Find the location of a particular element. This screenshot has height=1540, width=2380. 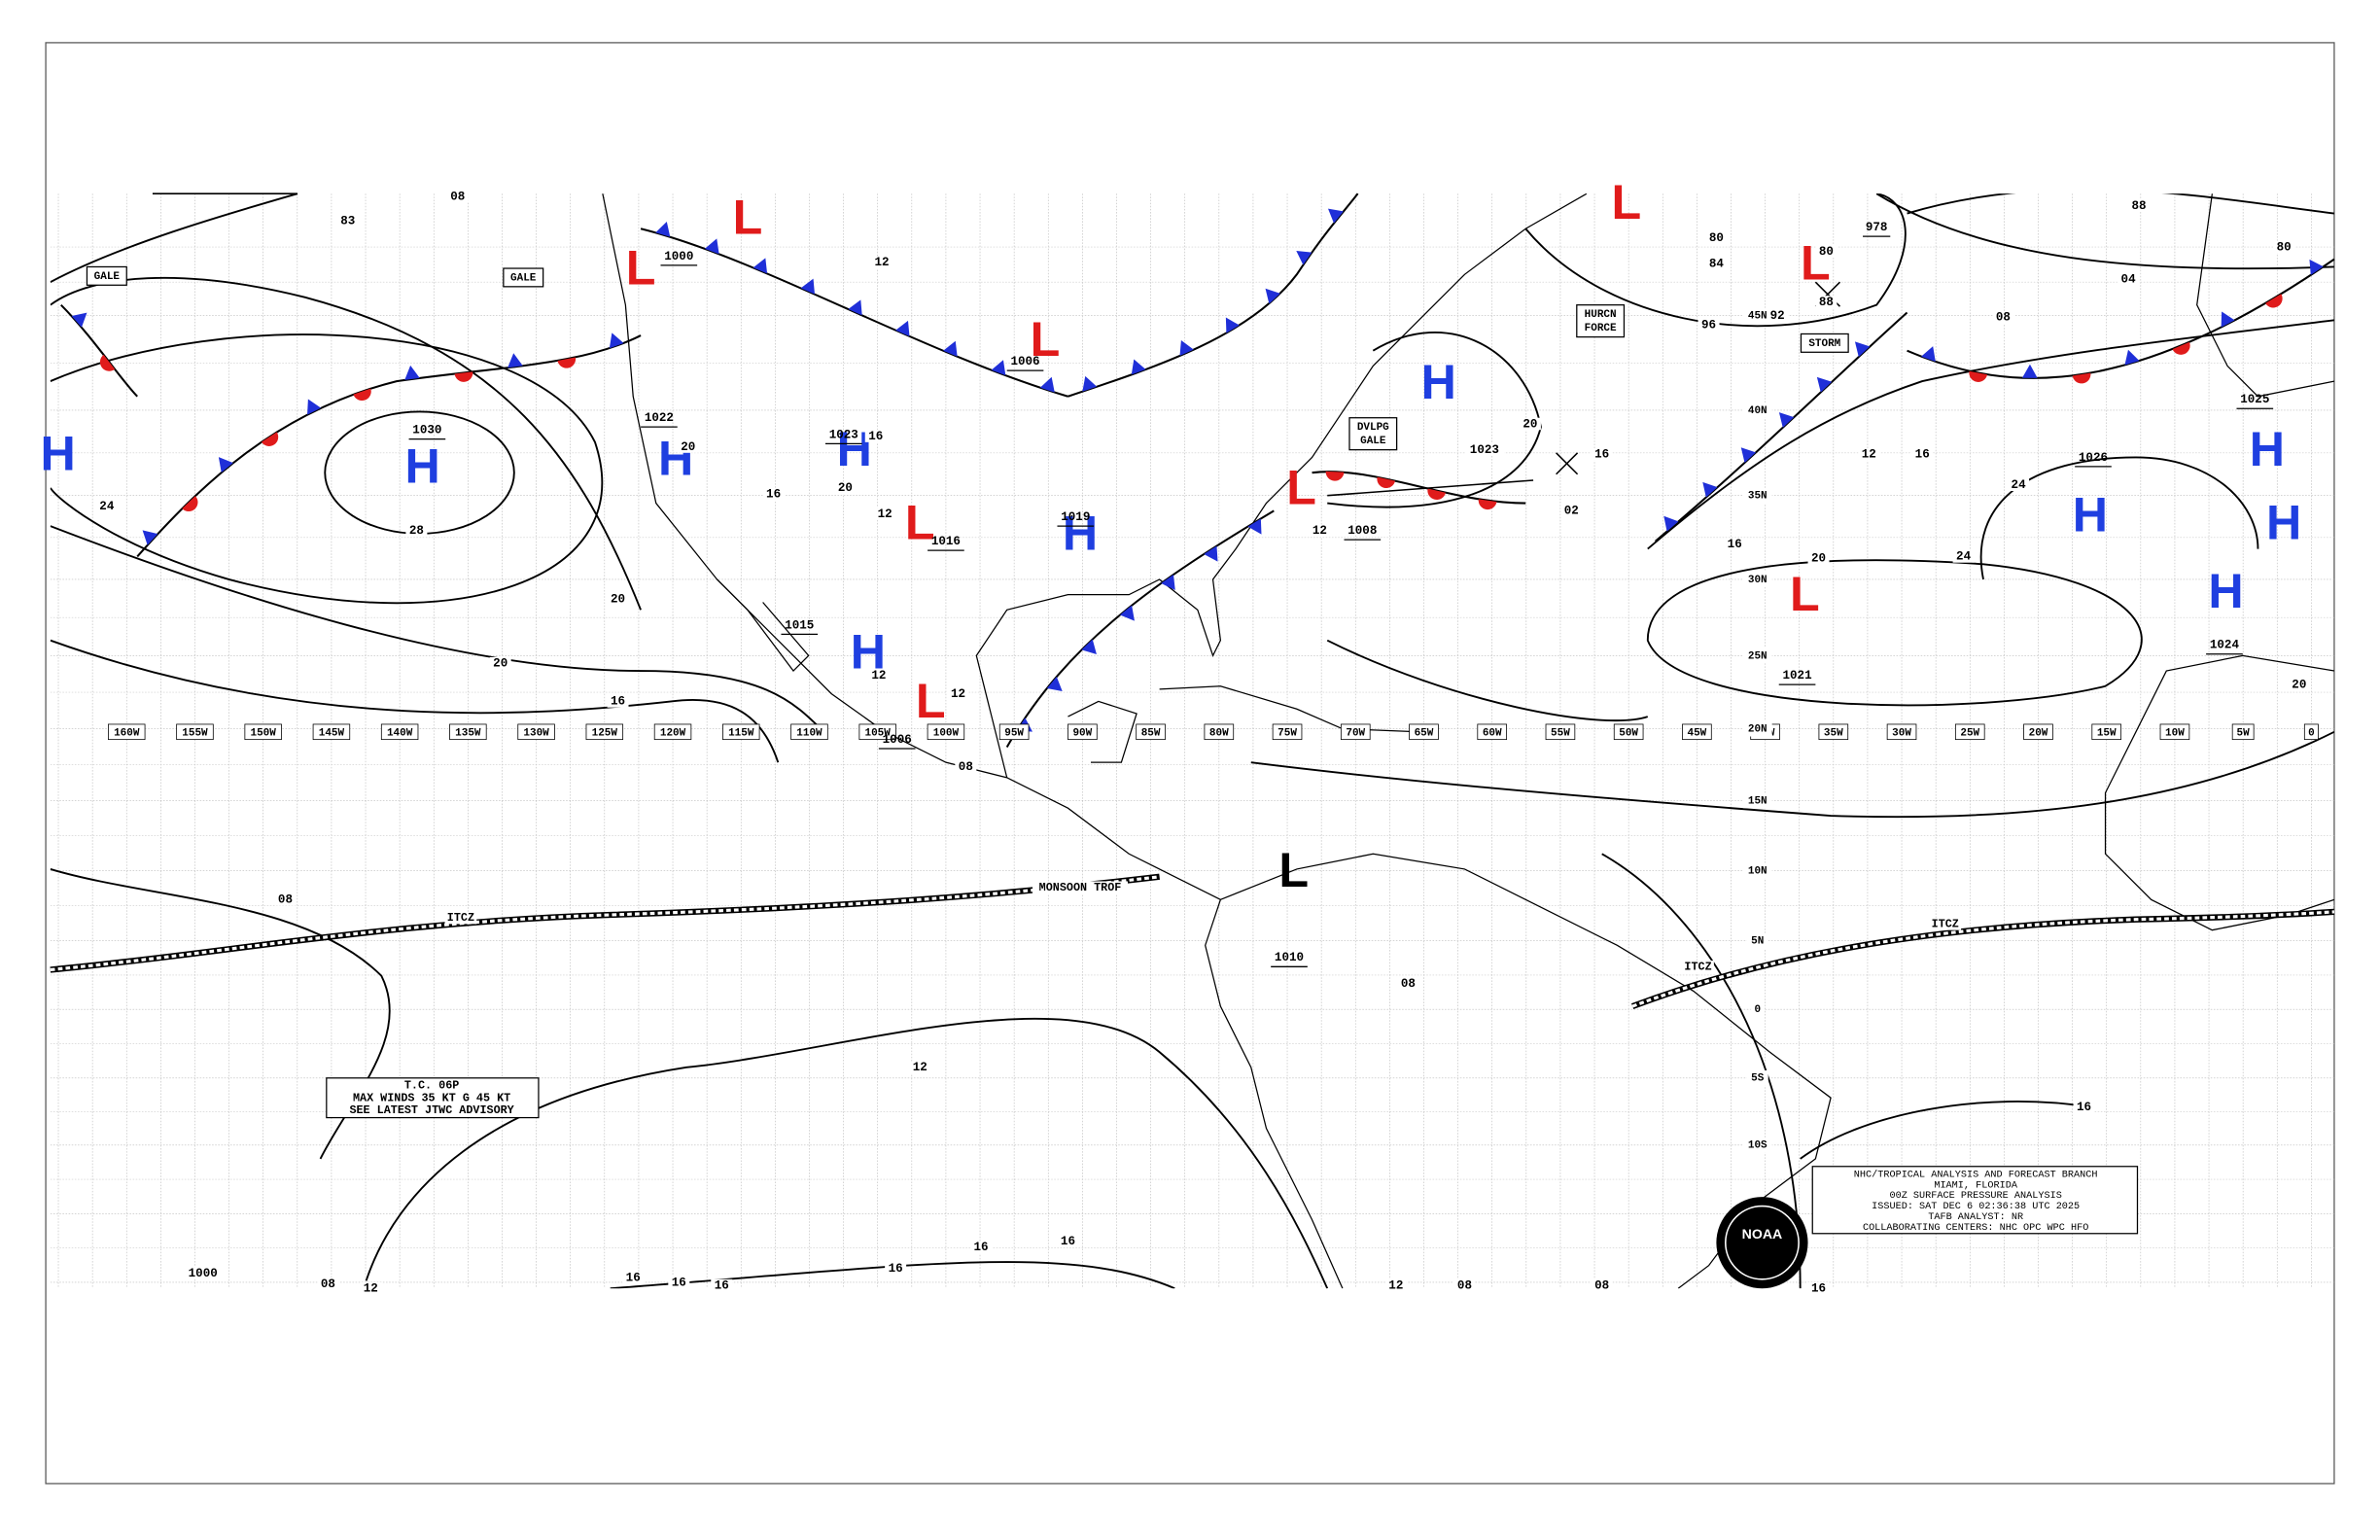

warning-text: FORCE is located at coordinates (1601, 328).